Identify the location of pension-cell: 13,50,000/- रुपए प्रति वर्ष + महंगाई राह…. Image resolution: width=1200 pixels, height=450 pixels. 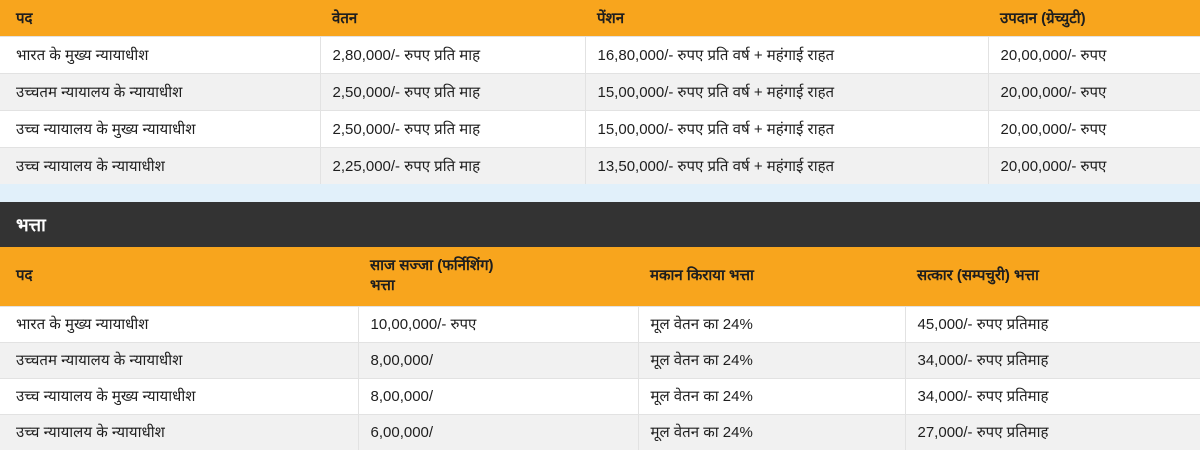
(786, 165).